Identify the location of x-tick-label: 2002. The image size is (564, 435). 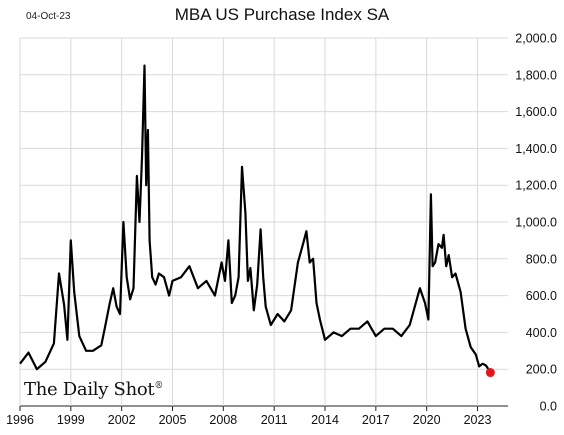
(122, 420).